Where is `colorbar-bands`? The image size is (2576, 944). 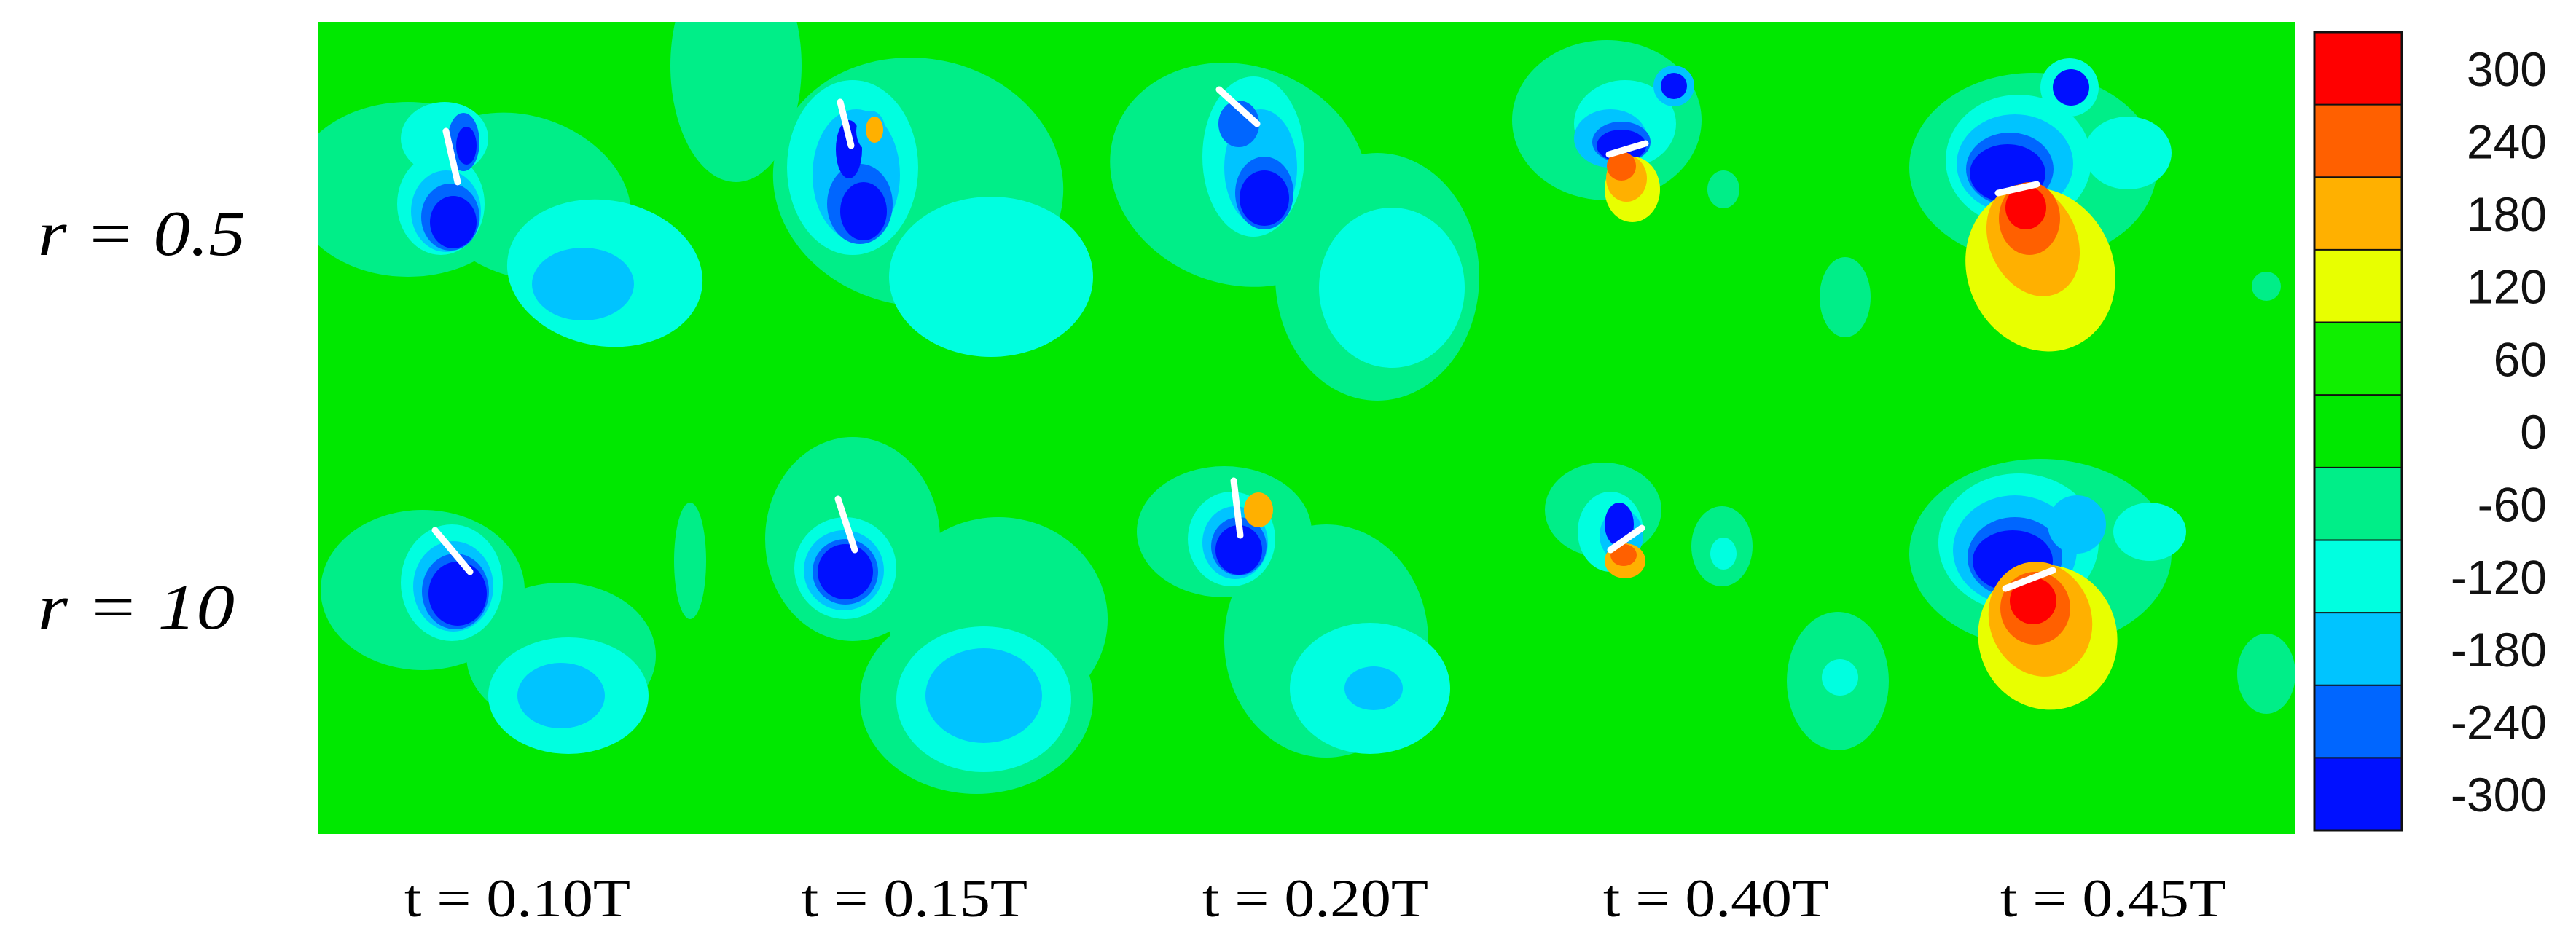
colorbar-bands is located at coordinates (2358, 431).